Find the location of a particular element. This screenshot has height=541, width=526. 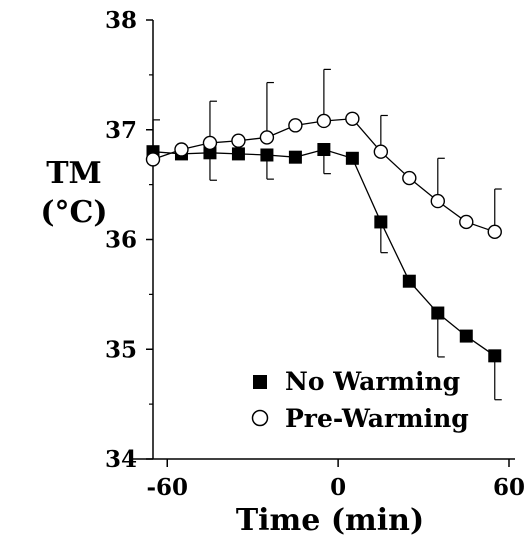

y-tick-label: 37 is located at coordinates (121, 130).